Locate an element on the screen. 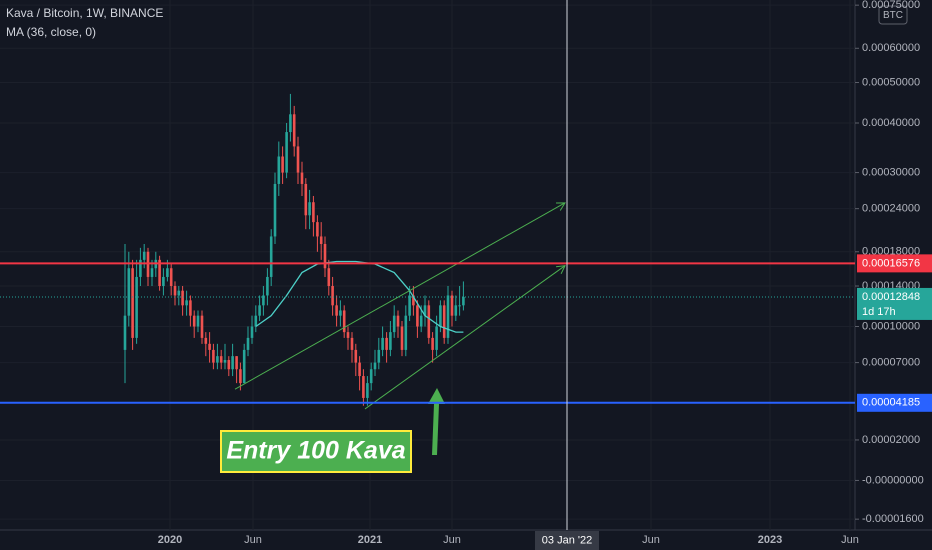  crosshair-label: 03 Jan '22 is located at coordinates (567, 540).